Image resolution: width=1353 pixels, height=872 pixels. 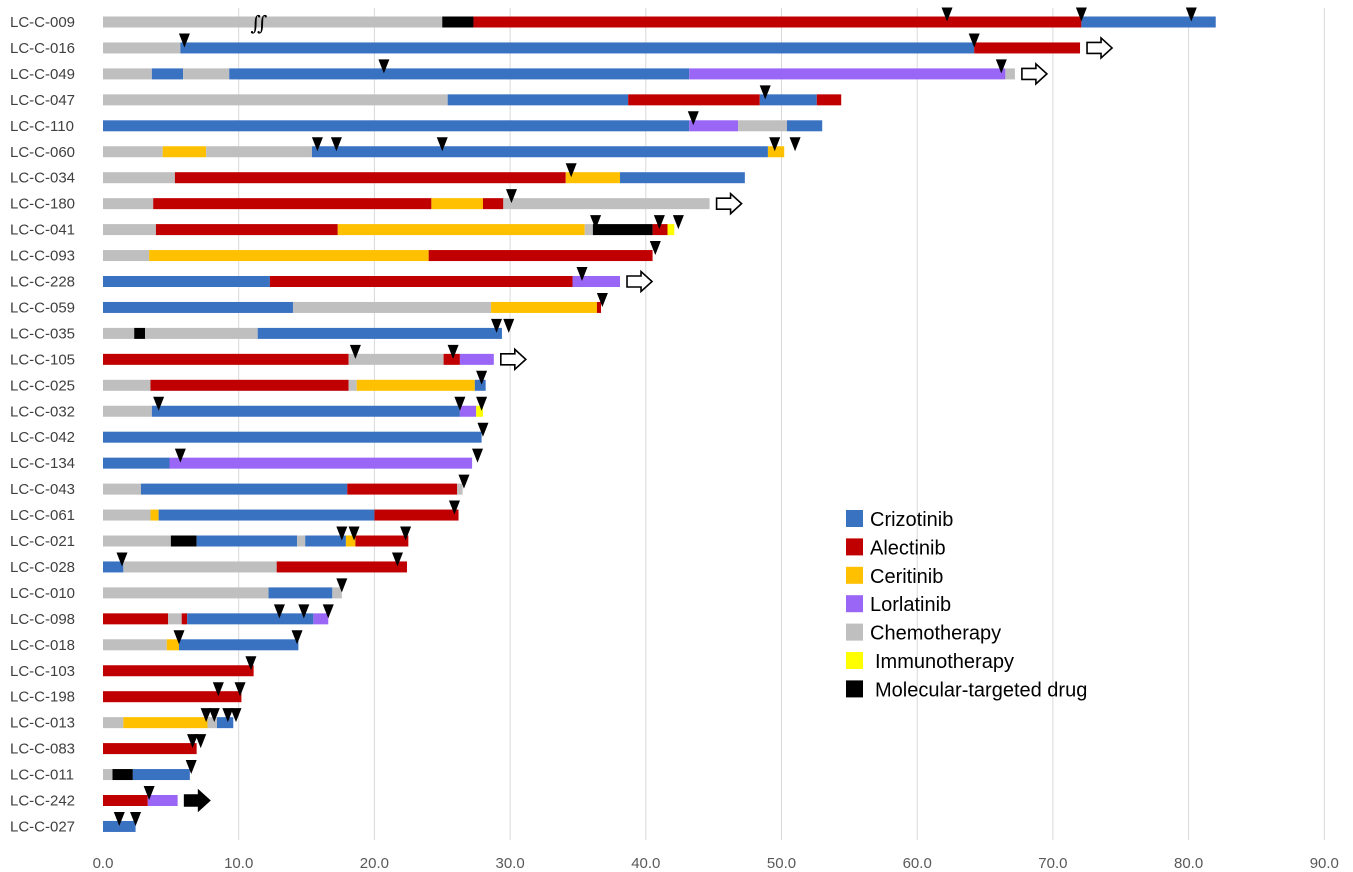 What do you see at coordinates (42, 385) in the screenshot?
I see `patient-label: LC-C-025` at bounding box center [42, 385].